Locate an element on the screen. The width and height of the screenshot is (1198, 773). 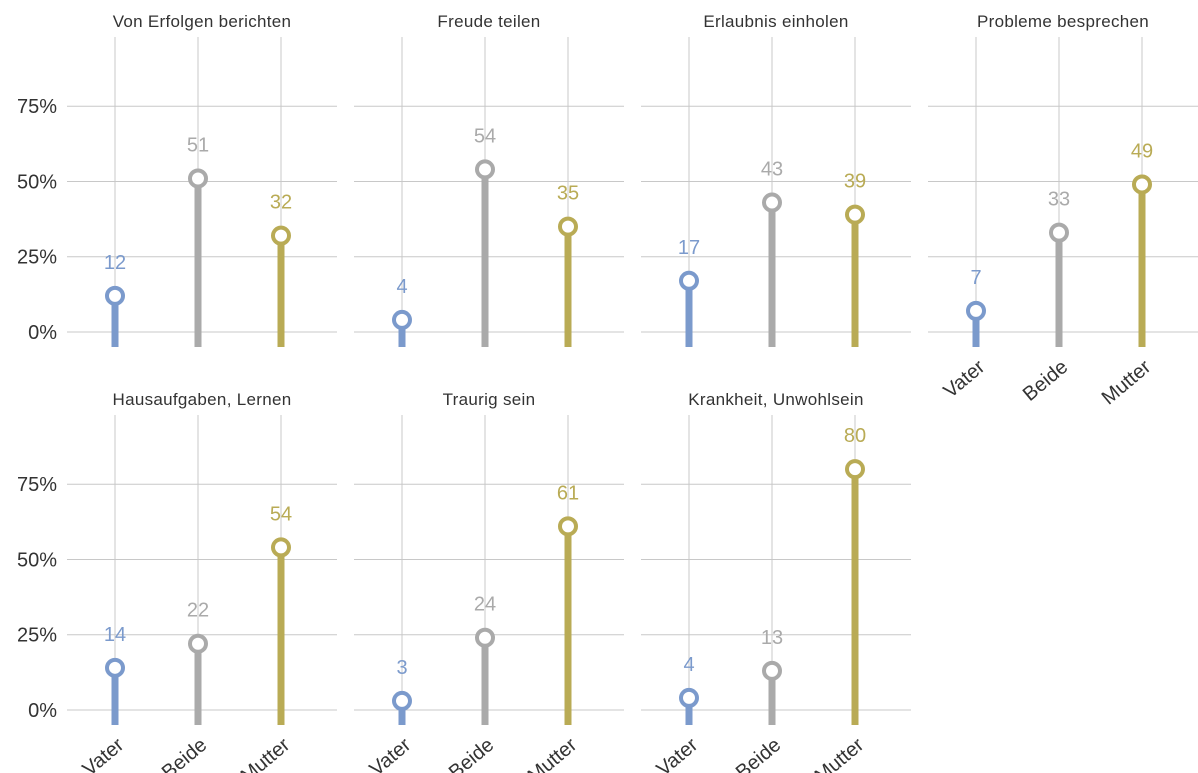
value-label: 43 is located at coordinates (772, 170).